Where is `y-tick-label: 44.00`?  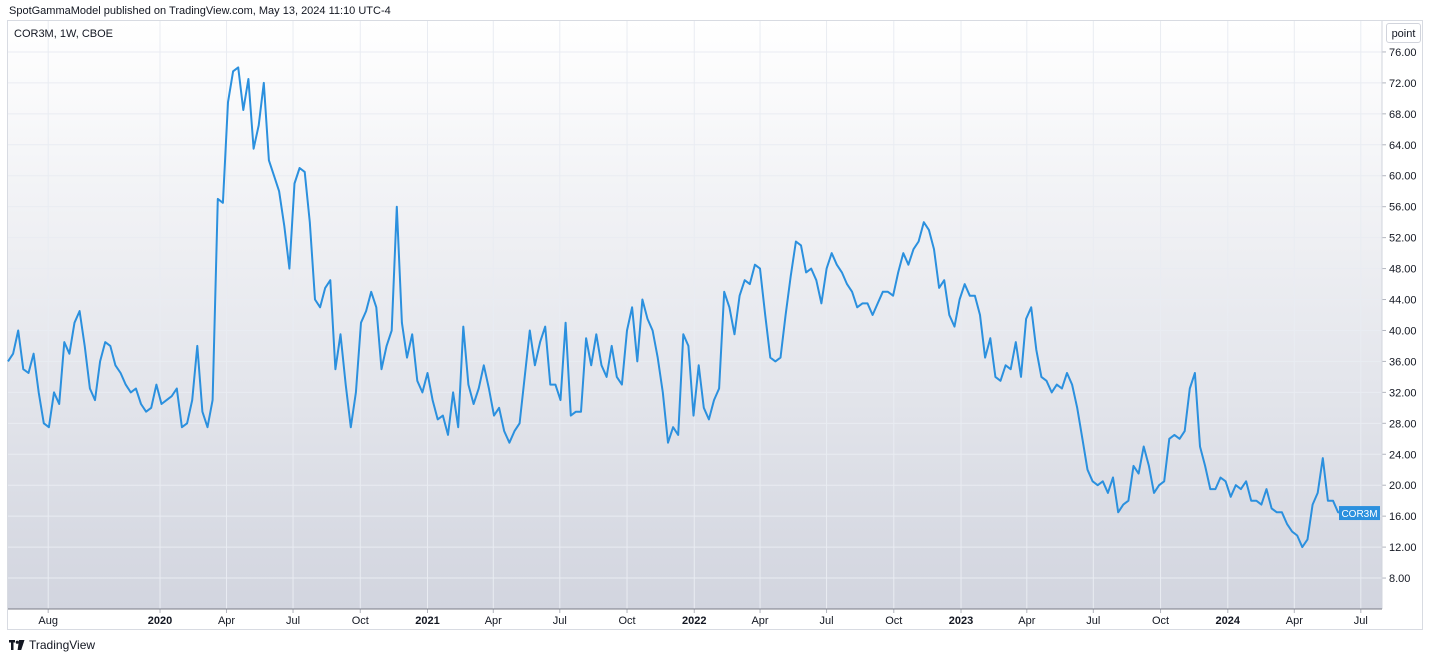 y-tick-label: 44.00 is located at coordinates (1403, 301).